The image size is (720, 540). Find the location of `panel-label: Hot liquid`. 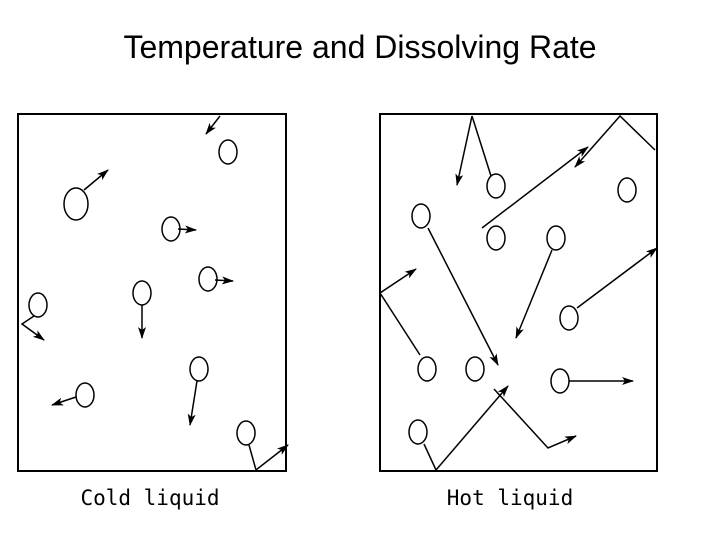

panel-label: Hot liquid is located at coordinates (510, 498).